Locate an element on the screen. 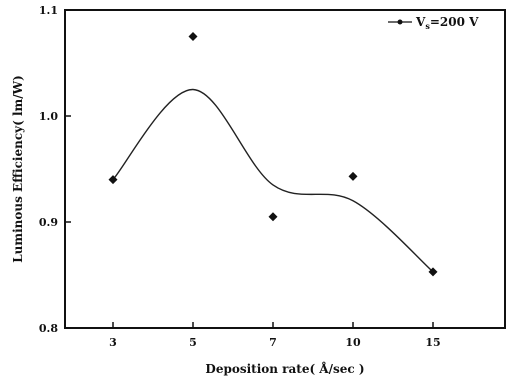 This screenshot has width=511, height=382. x-tick-label: 5 is located at coordinates (193, 342).